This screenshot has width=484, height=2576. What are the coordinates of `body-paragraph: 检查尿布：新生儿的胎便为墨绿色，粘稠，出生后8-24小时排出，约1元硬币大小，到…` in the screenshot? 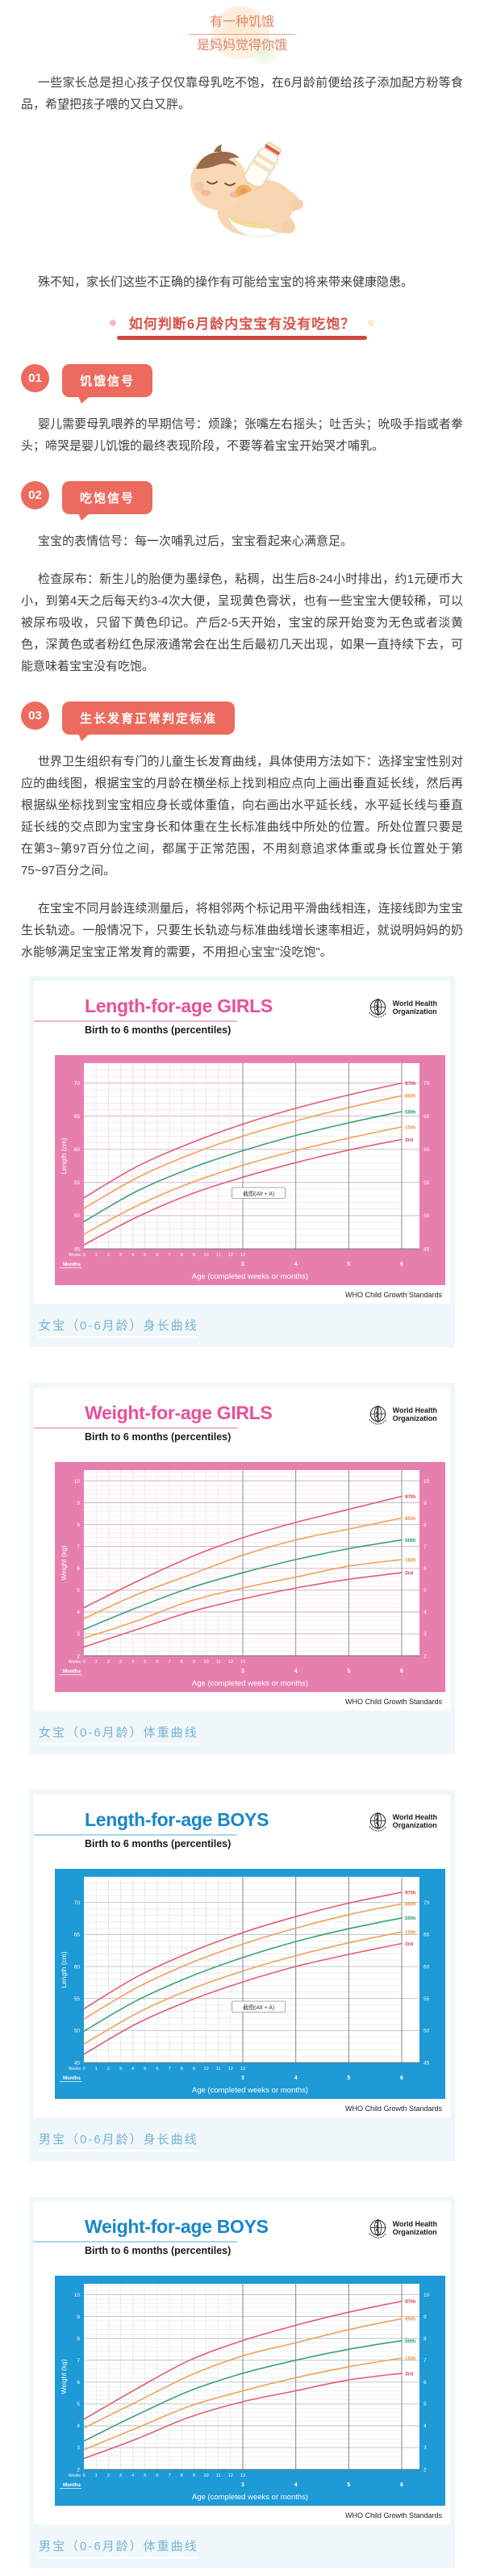 It's located at (242, 622).